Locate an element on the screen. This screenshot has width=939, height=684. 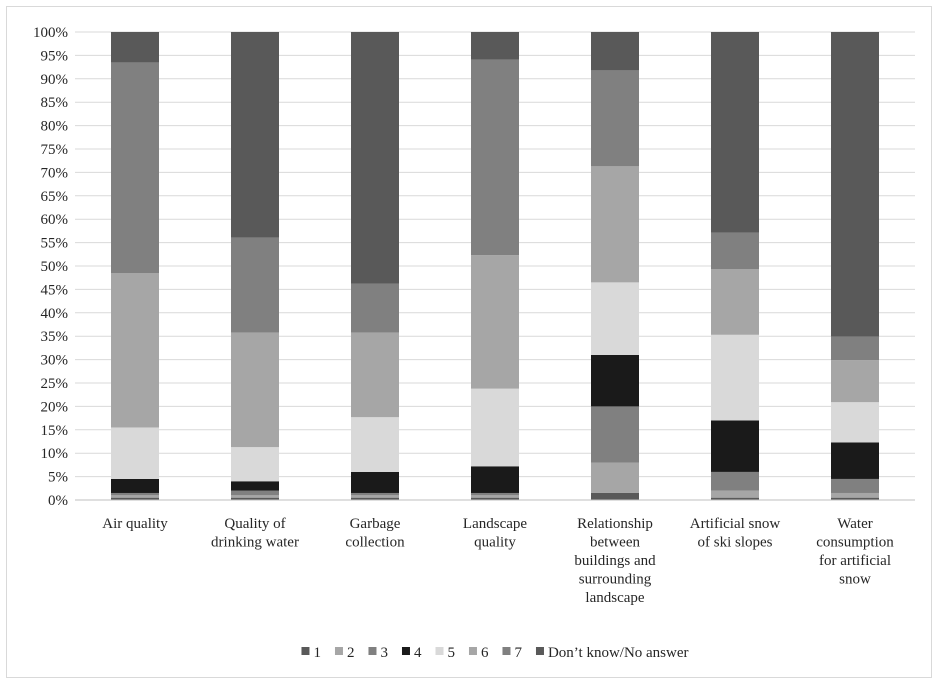
x-category-label-line: drinking water is located at coordinates (255, 543).